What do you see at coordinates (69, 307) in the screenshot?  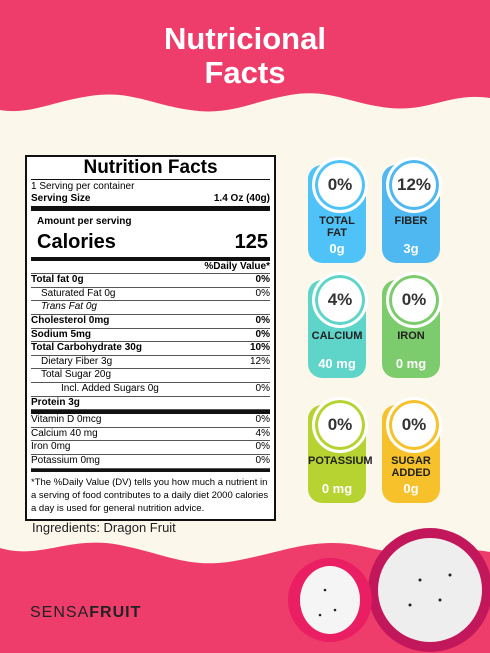 I see `nutrient-name: Trans Fat 0g` at bounding box center [69, 307].